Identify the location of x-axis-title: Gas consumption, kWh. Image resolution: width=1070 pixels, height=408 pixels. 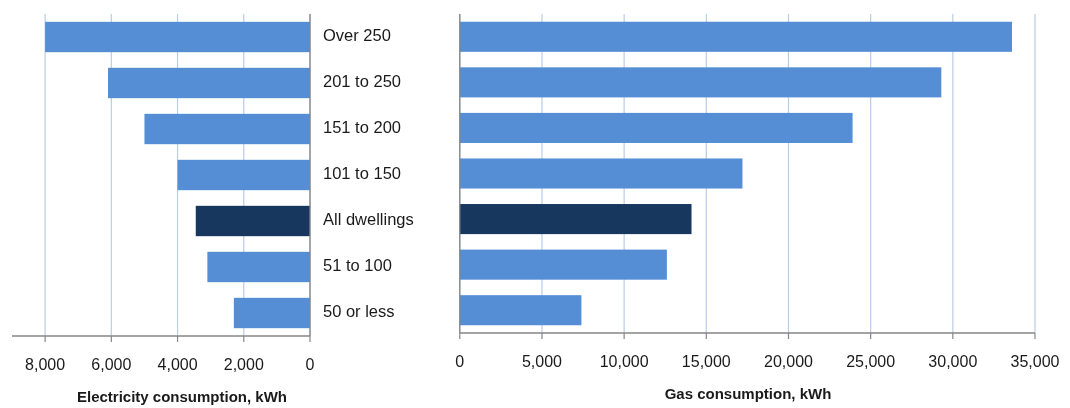
(748, 393).